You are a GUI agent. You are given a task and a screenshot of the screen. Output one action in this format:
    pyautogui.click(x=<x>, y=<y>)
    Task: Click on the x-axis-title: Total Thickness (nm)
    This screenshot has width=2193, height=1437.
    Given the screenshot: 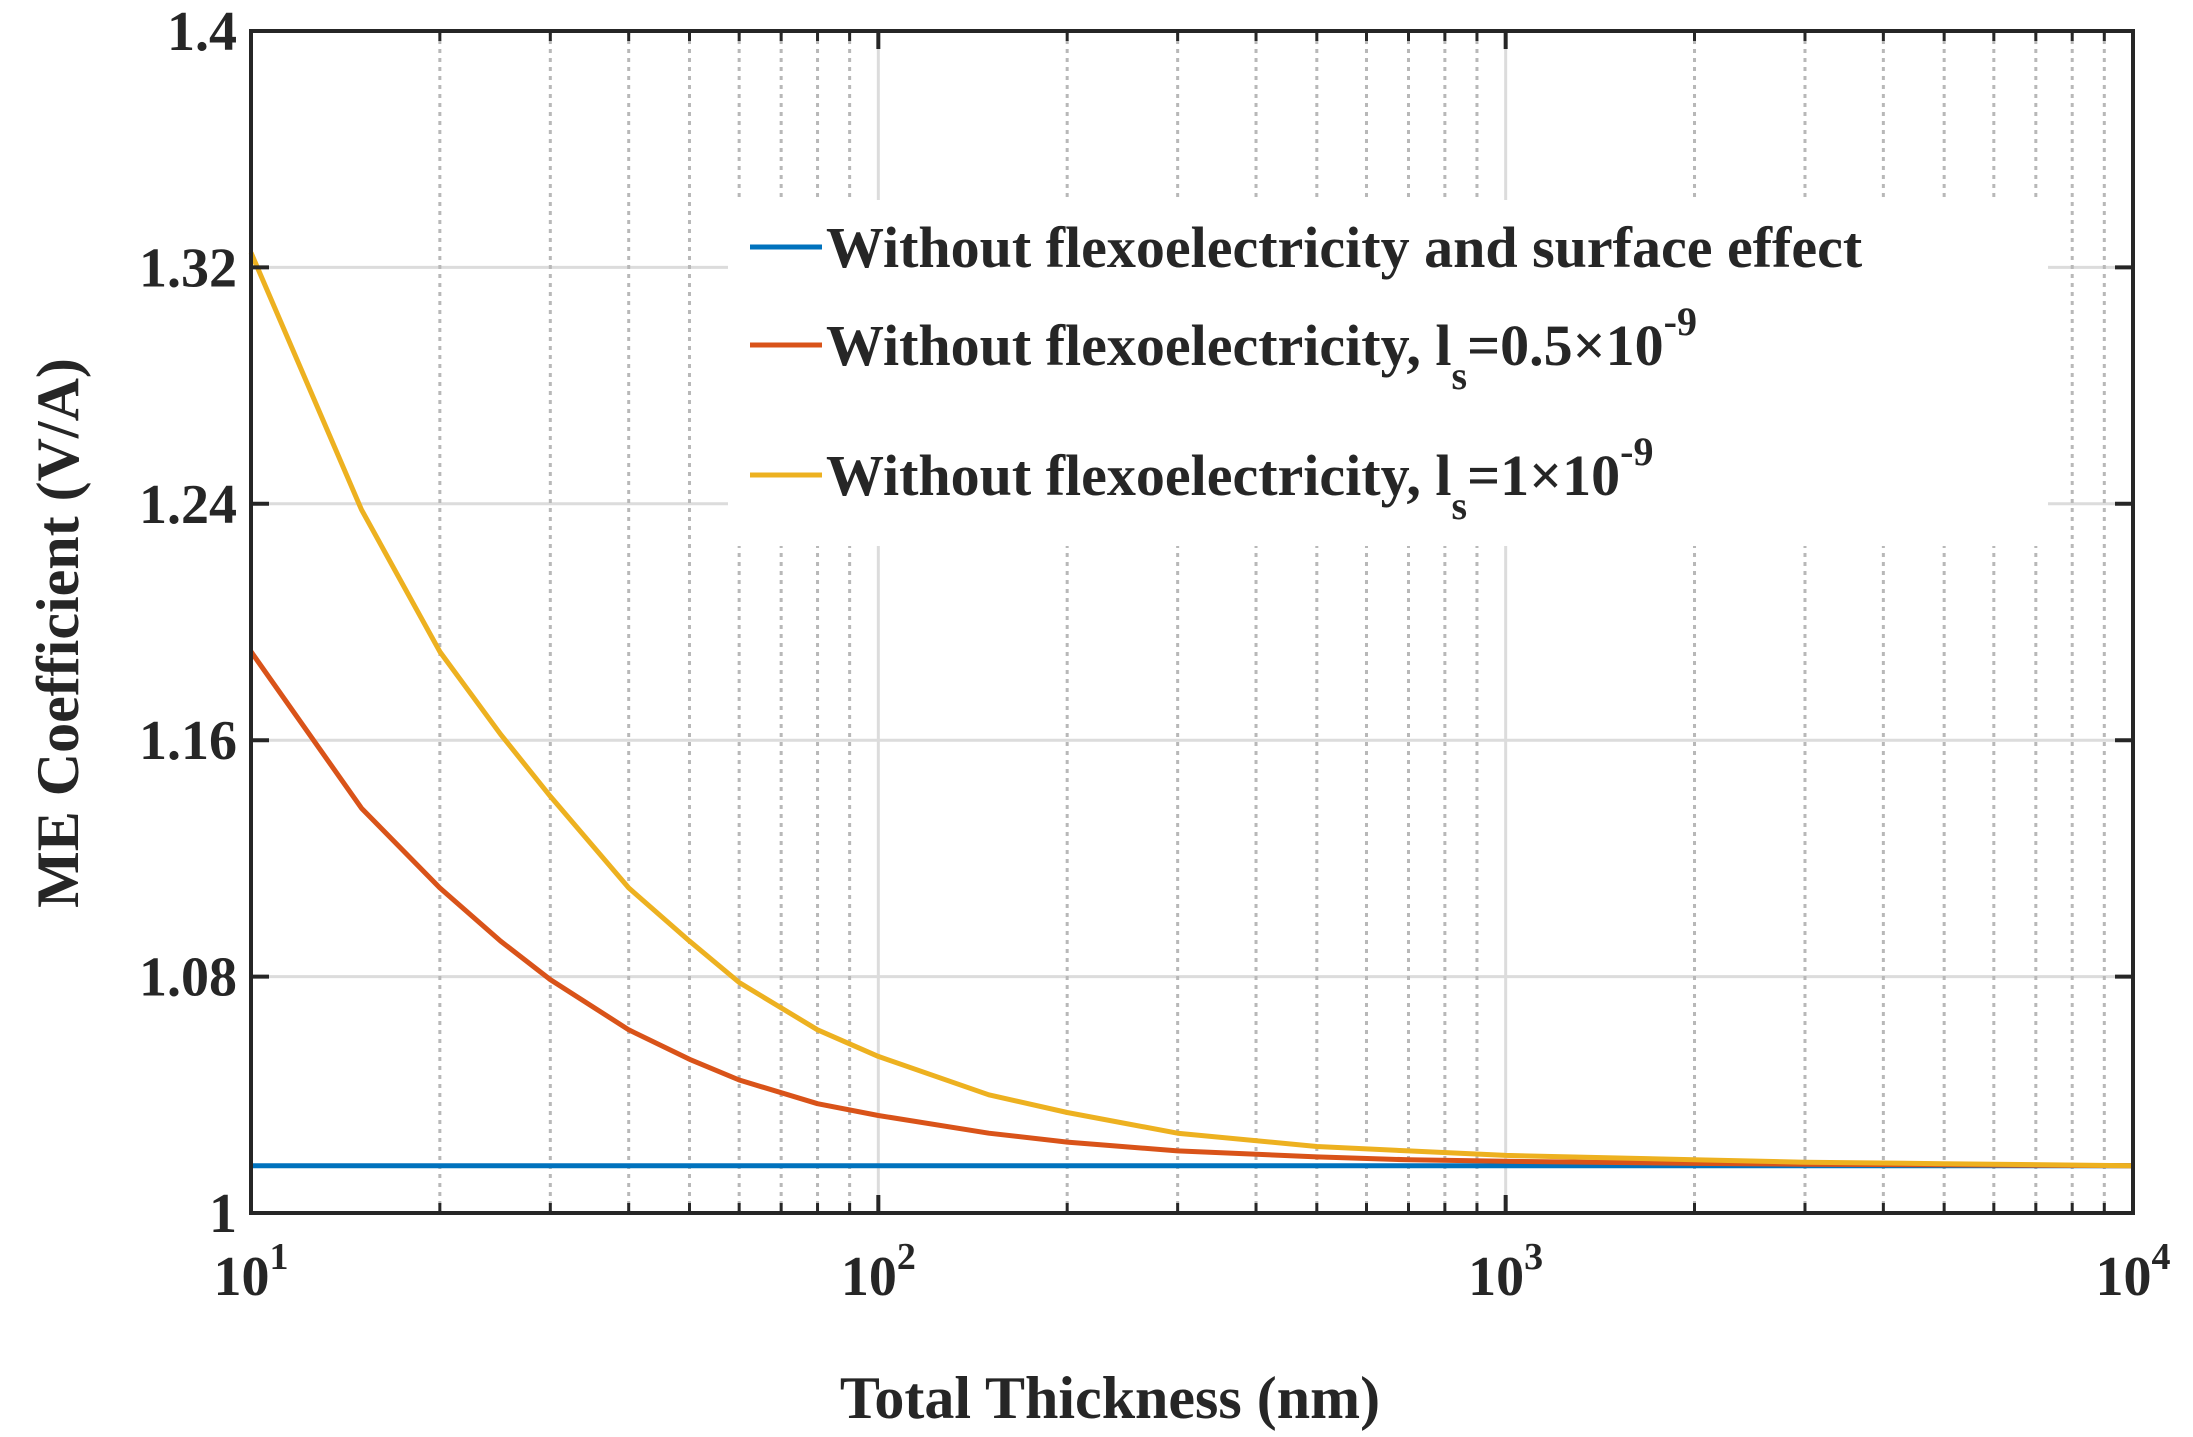 What is the action you would take?
    pyautogui.click(x=1110, y=1398)
    